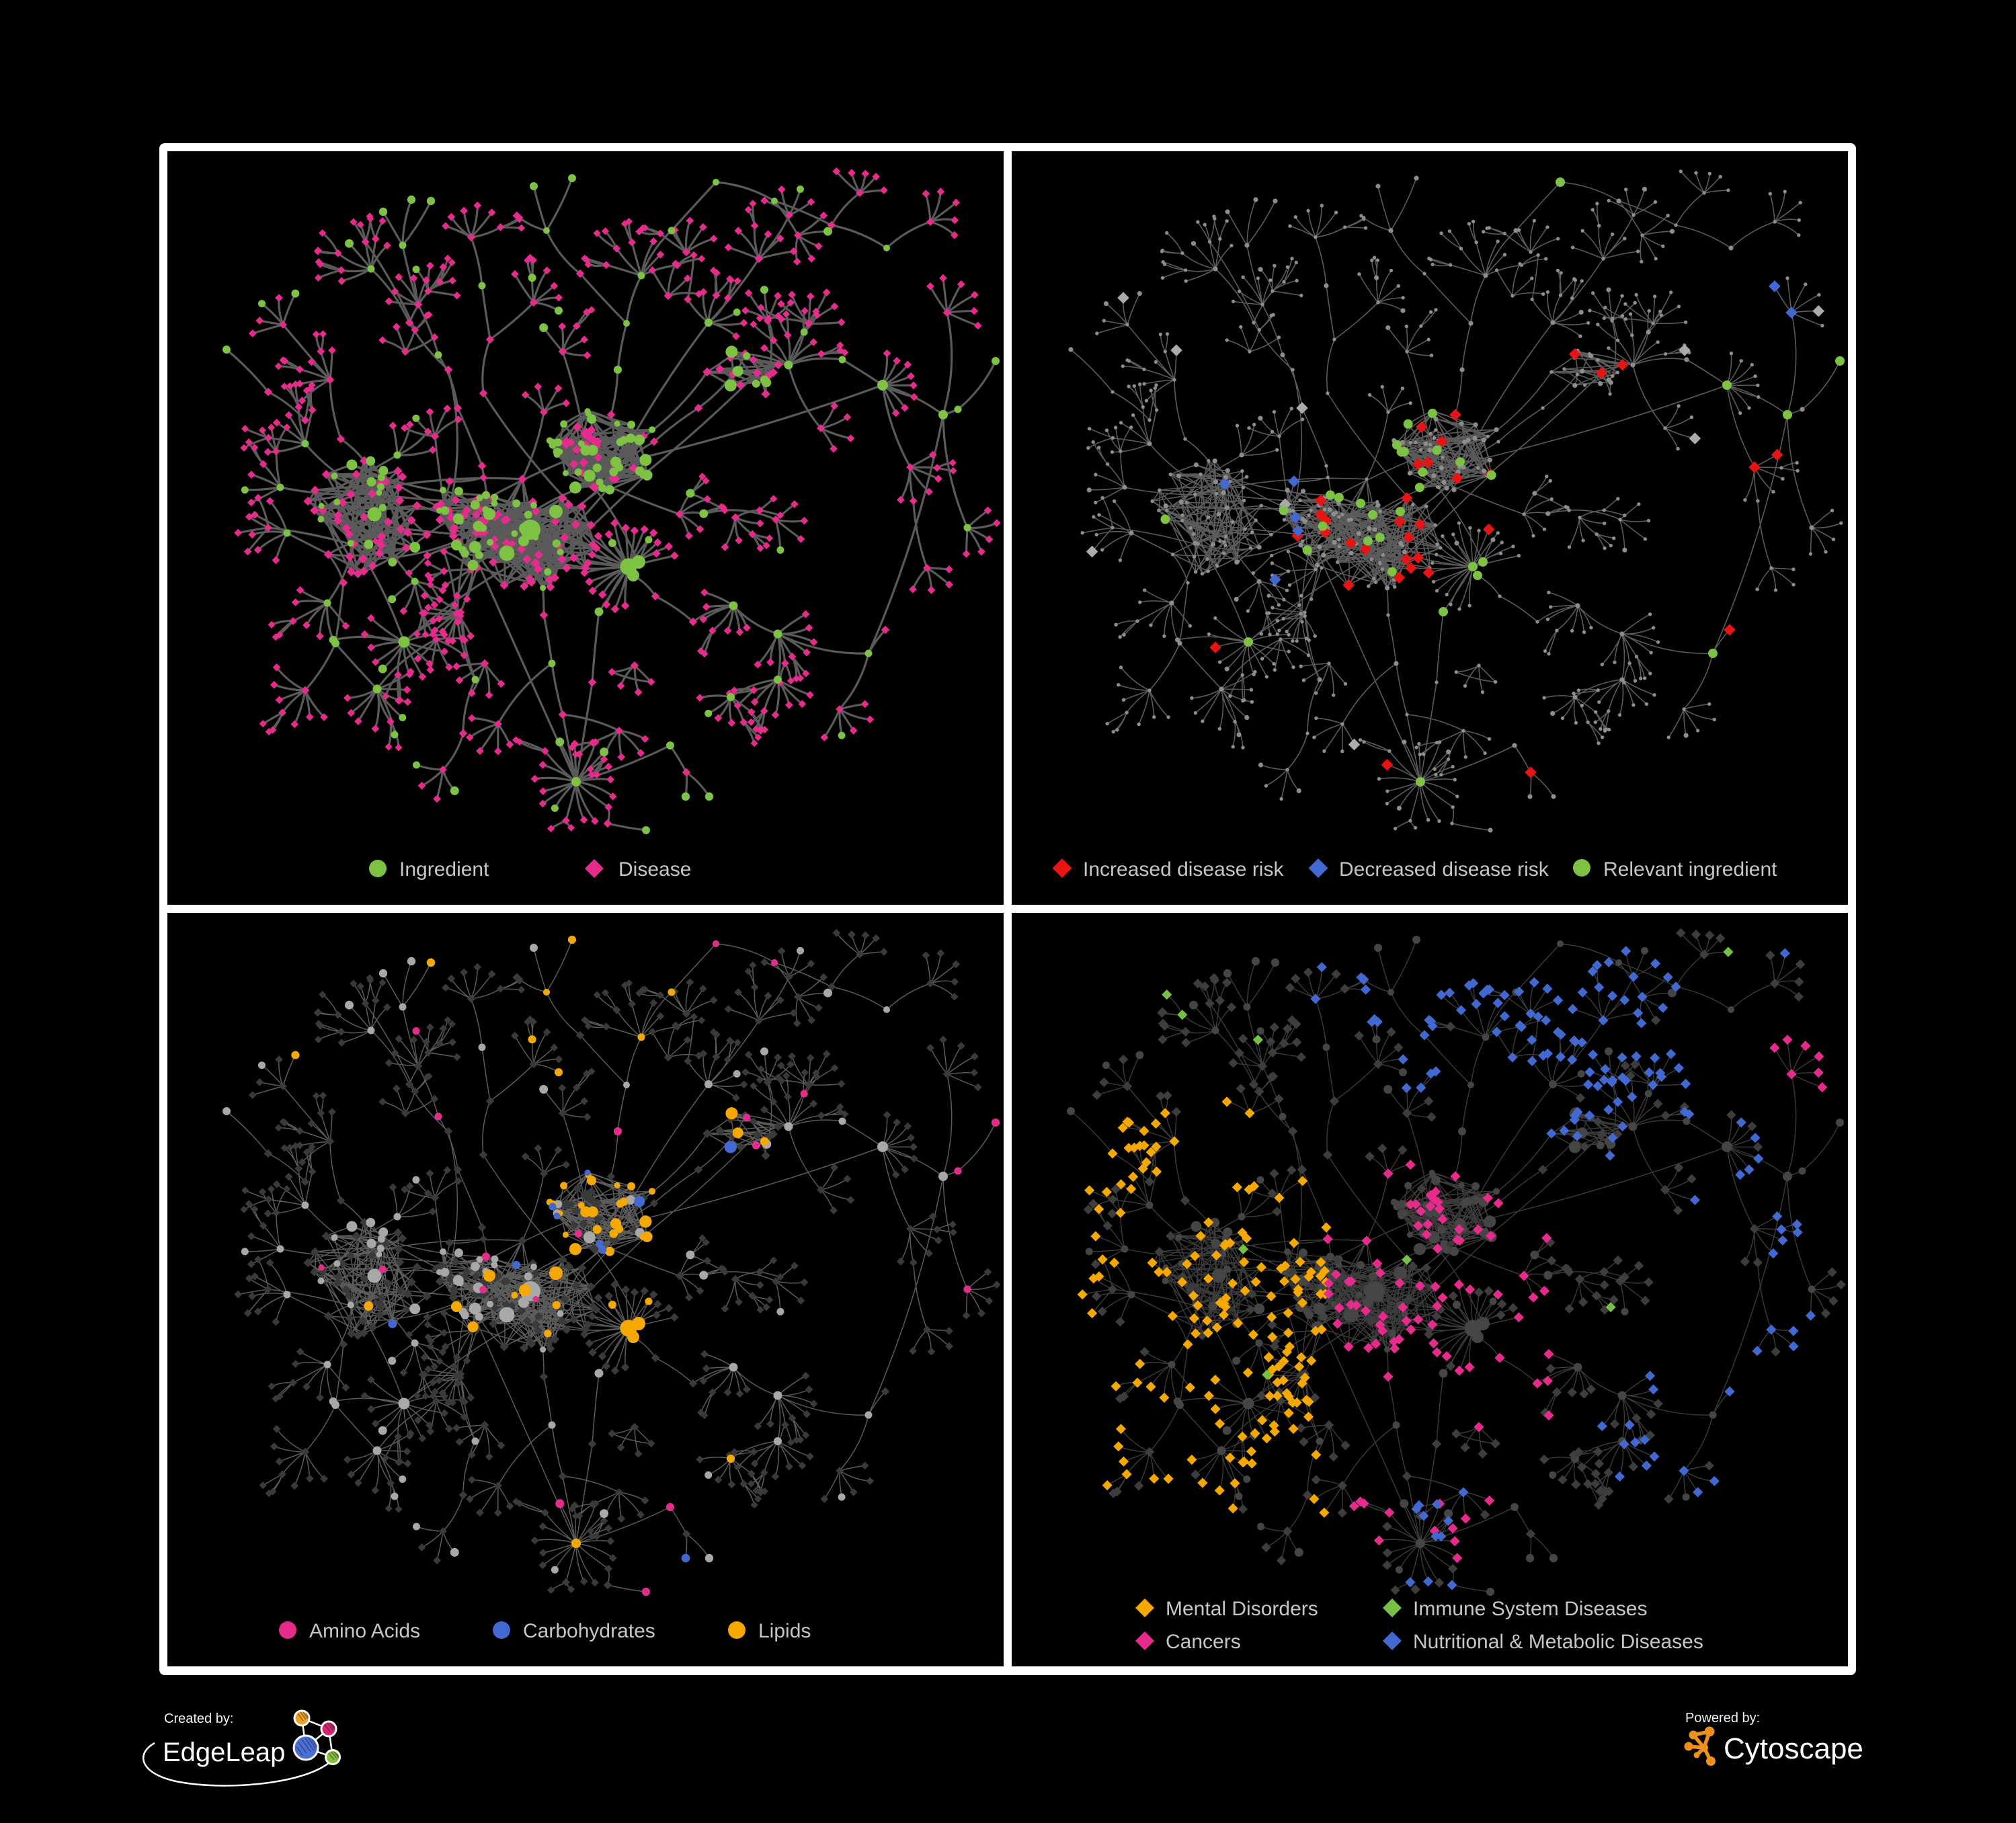  What do you see at coordinates (364, 1631) in the screenshot?
I see `svg-text: Amino Acids` at bounding box center [364, 1631].